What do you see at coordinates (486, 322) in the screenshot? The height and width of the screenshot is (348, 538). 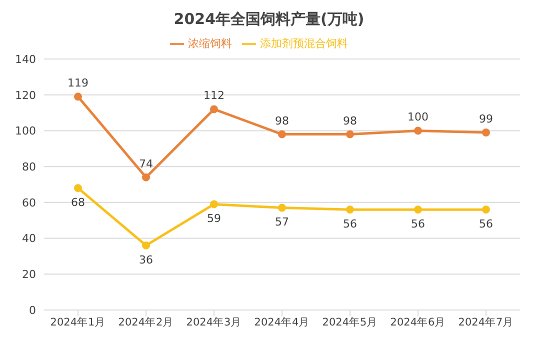 I see `x-tick-label: 2024年7月` at bounding box center [486, 322].